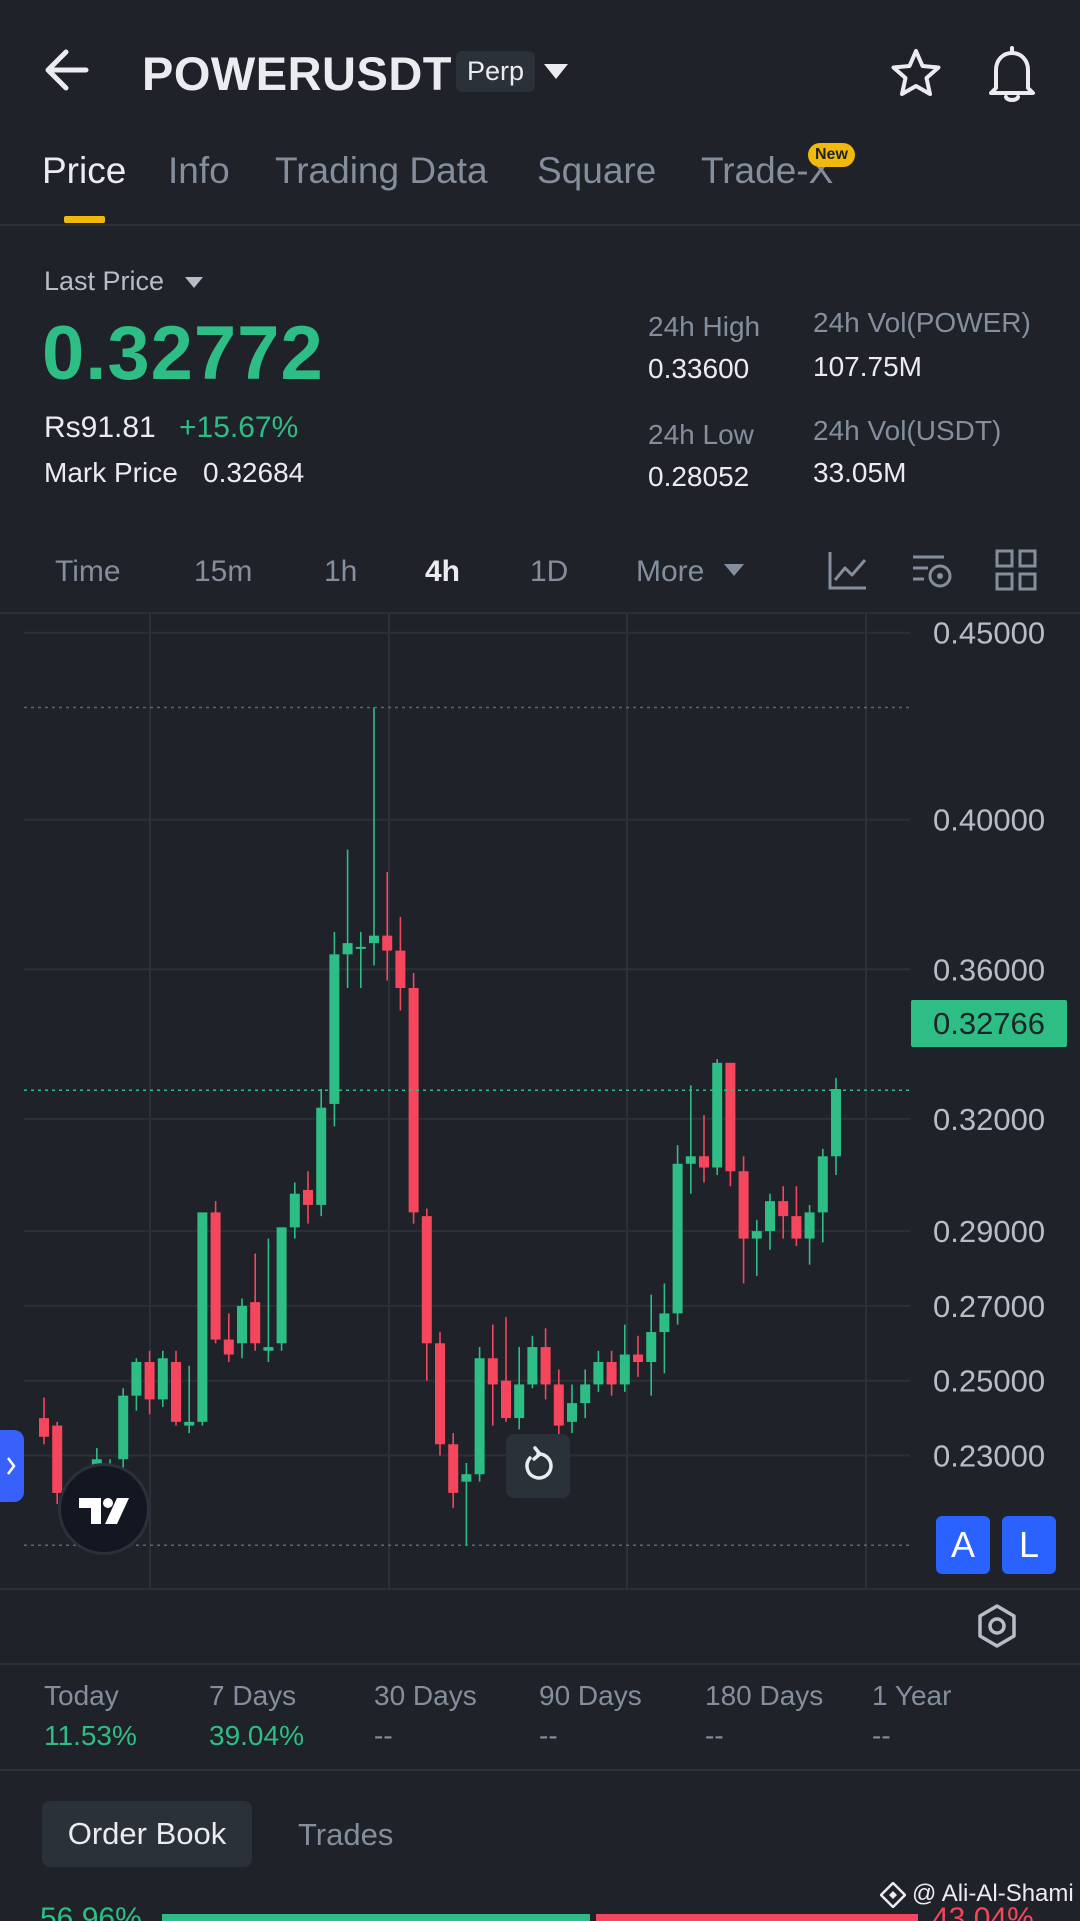  Describe the element at coordinates (704, 326) in the screenshot. I see `high-label: 24h High` at that location.